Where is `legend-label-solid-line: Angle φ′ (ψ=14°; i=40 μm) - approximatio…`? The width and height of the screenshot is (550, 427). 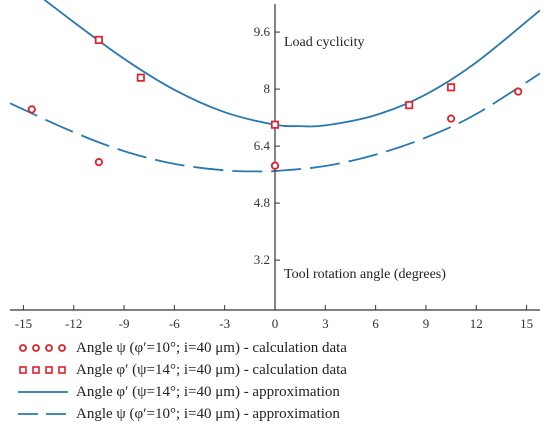 legend-label-solid-line: Angle φ′ (ψ=14°; i=40 μm) - approximatio… is located at coordinates (208, 391).